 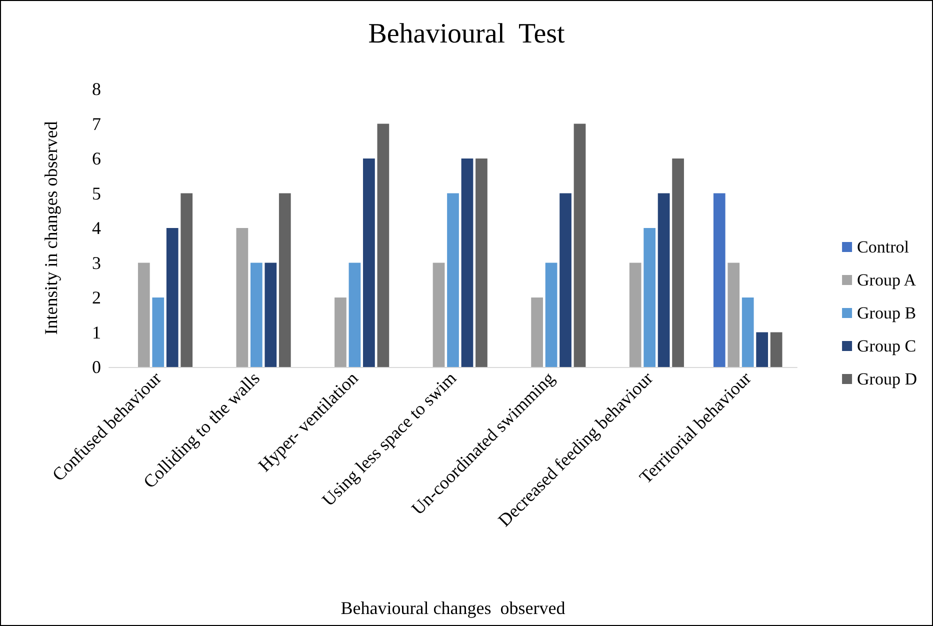 What do you see at coordinates (886, 346) in the screenshot?
I see `legend-label: Group C` at bounding box center [886, 346].